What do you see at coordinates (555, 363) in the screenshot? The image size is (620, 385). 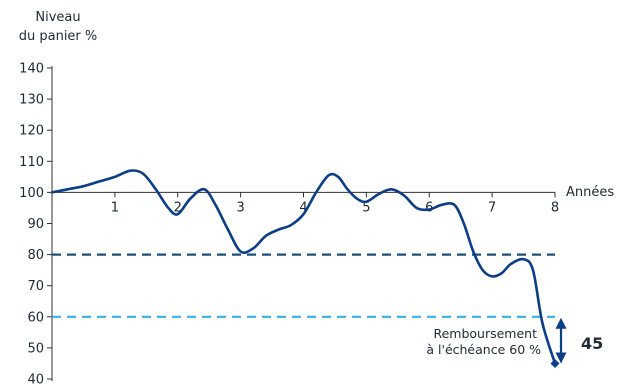 I see `final-point-marker` at bounding box center [555, 363].